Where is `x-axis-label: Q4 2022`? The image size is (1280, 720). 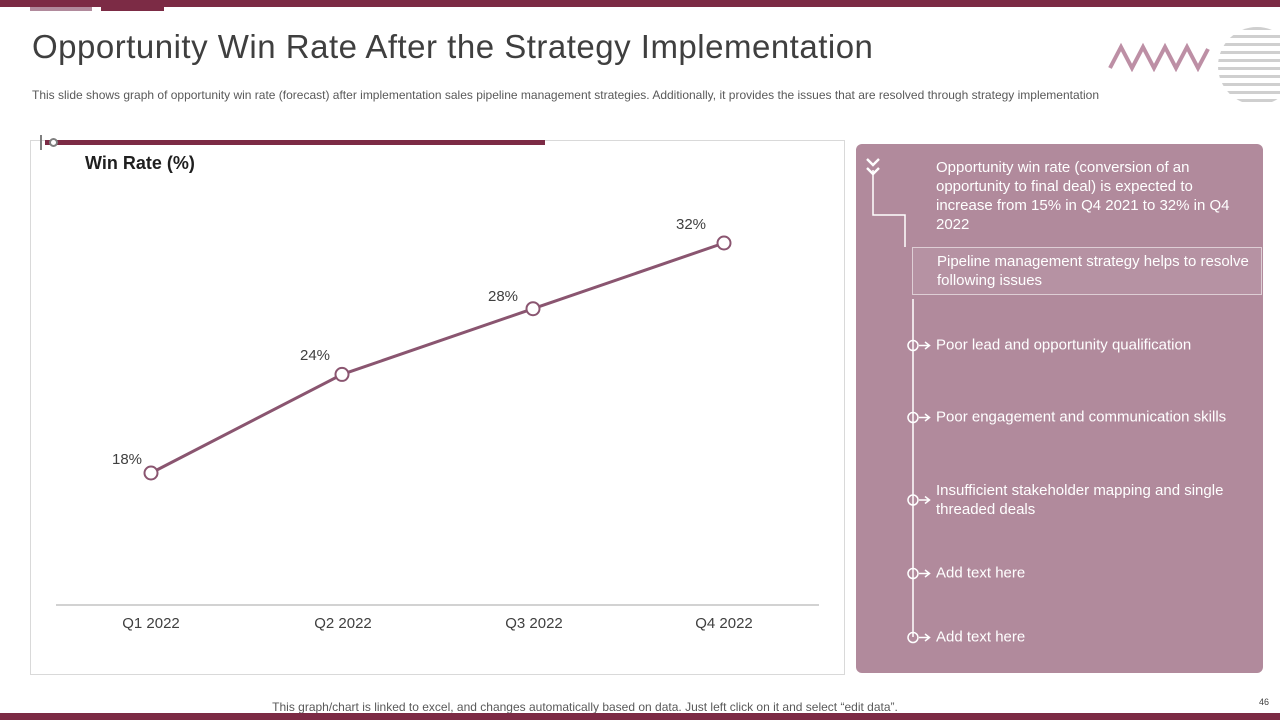
x-axis-label: Q4 2022 is located at coordinates (724, 623).